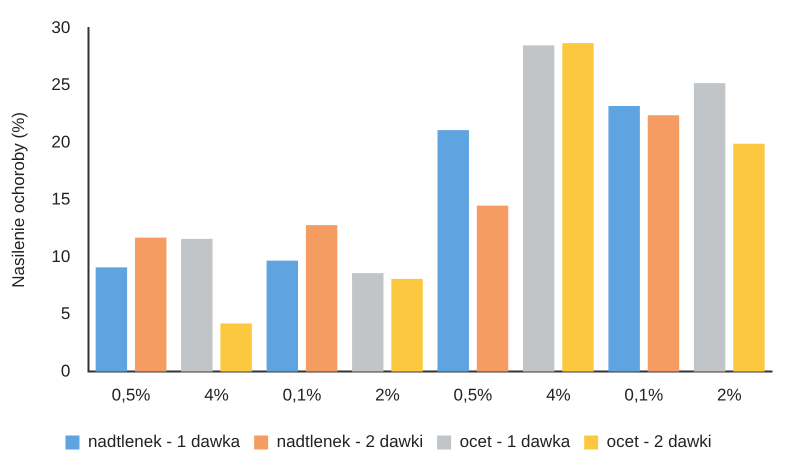 The image size is (792, 461). I want to click on y-axis-title: Nasilenie ochoroby (%), so click(18, 200).